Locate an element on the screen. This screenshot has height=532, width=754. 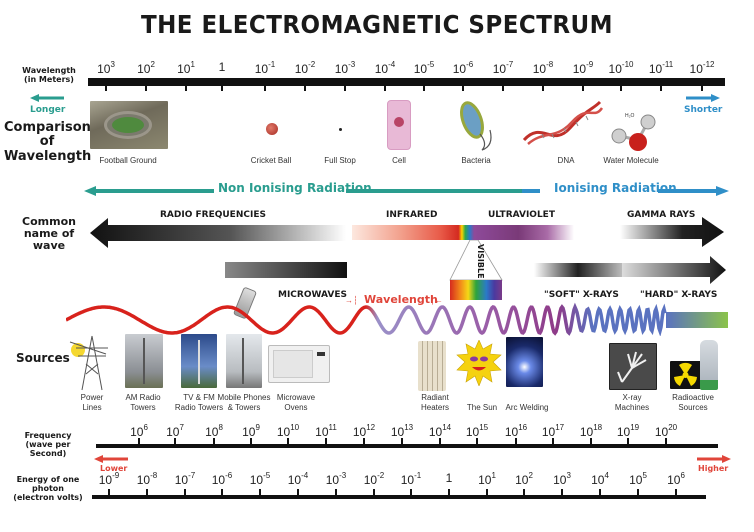
wavelength-marker-label: Wavelength is located at coordinates (401, 299).